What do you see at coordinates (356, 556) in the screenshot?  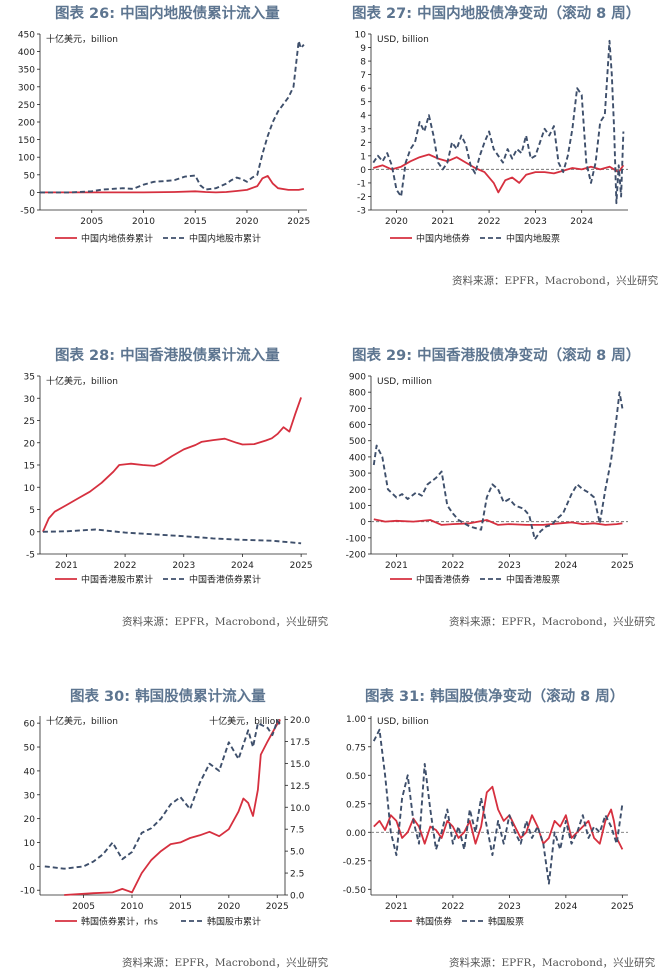 I see `y-tick-label: -200` at bounding box center [356, 556].